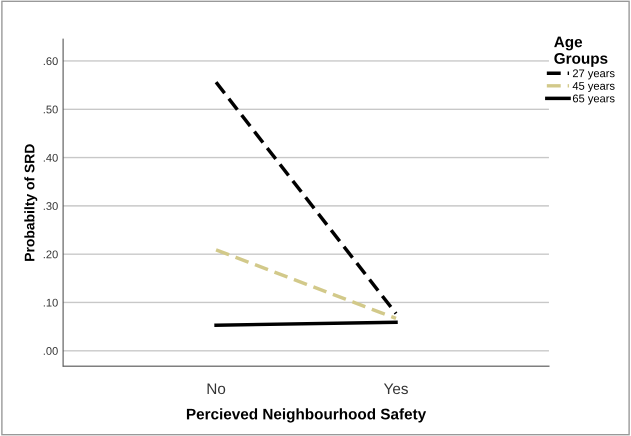 Image resolution: width=631 pixels, height=436 pixels. Describe the element at coordinates (31, 202) in the screenshot. I see `y-axis-title: Probabilty of SRD` at that location.